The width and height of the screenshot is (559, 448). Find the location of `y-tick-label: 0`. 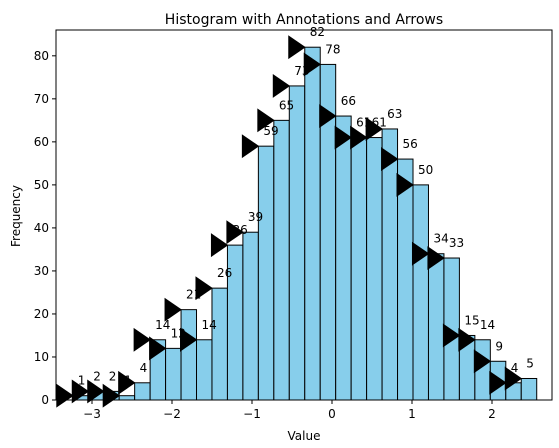

y-tick-label: 0 is located at coordinates (45, 400).